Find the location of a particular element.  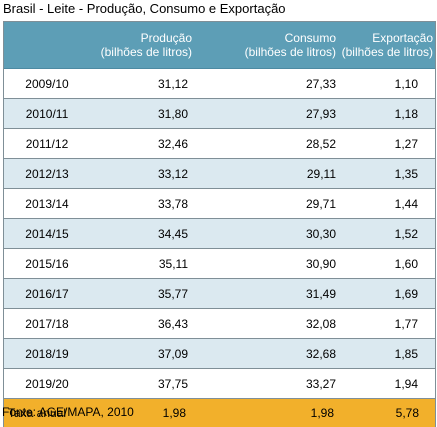

cell-exportacao: 1,94 is located at coordinates (406, 383).